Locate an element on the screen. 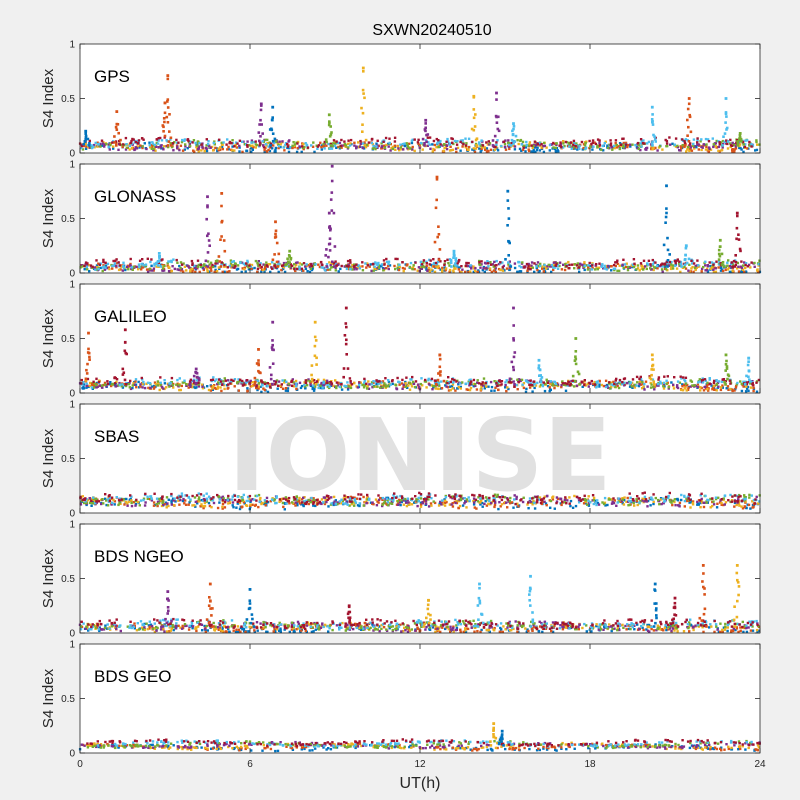 The width and height of the screenshot is (800, 800). chart-title: SXWN20240510 is located at coordinates (431, 30).